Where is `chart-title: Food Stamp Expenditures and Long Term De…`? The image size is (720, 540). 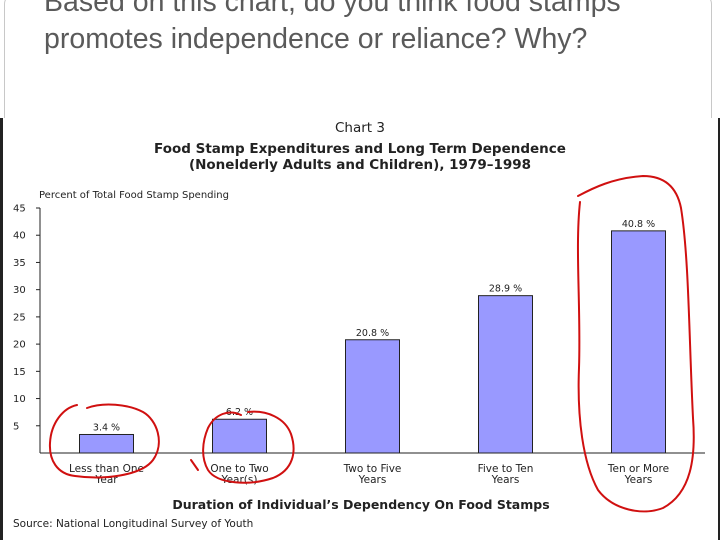
chart-title: Food Stamp Expenditures and Long Term De… is located at coordinates (360, 149).